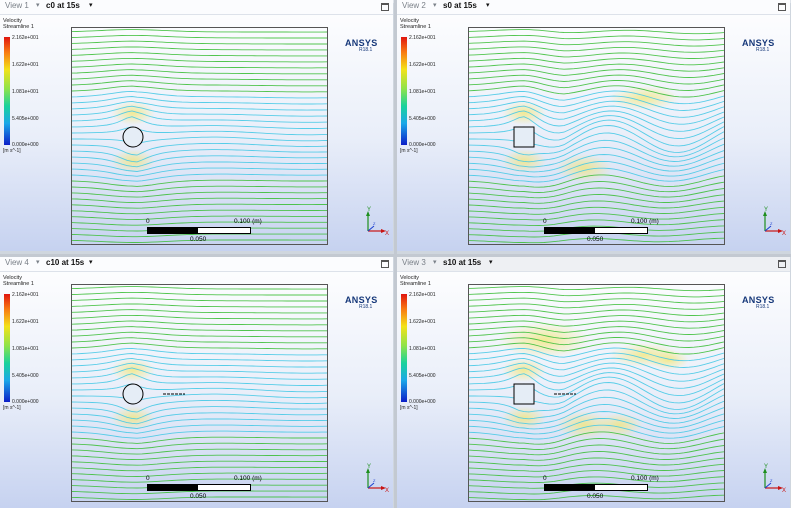 This screenshot has width=791, height=508. Describe the element at coordinates (414, 262) in the screenshot. I see `view-name-dropdown: View 3` at that location.